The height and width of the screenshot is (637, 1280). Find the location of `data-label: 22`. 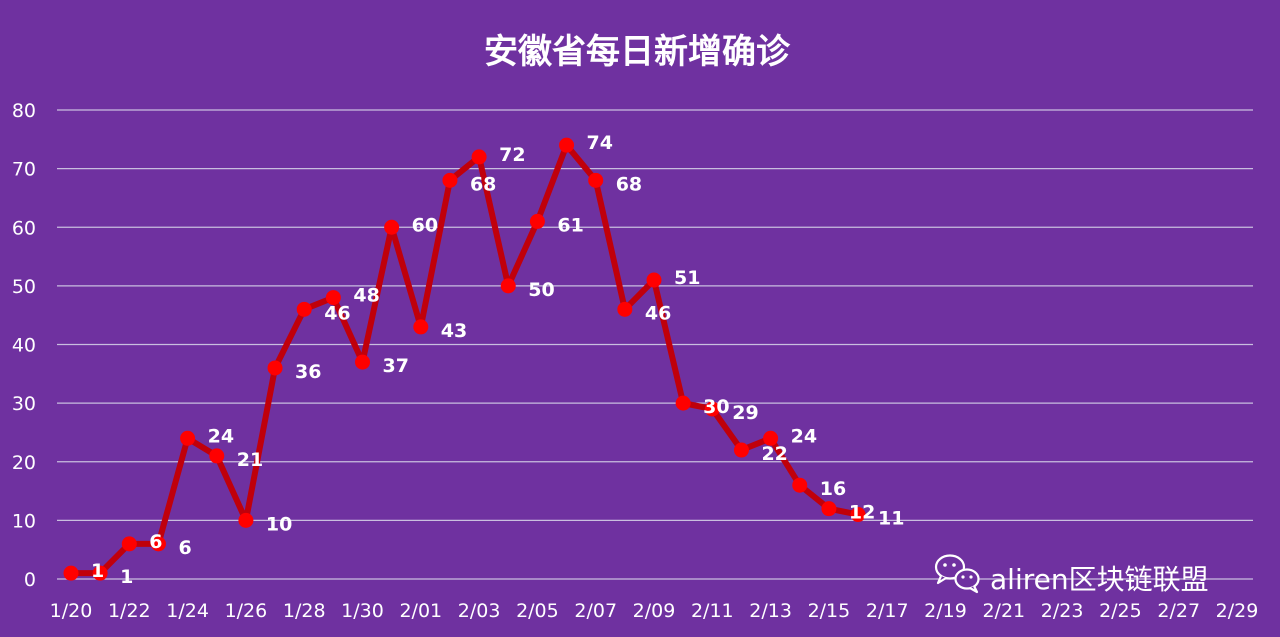

data-label: 22 is located at coordinates (774, 454).